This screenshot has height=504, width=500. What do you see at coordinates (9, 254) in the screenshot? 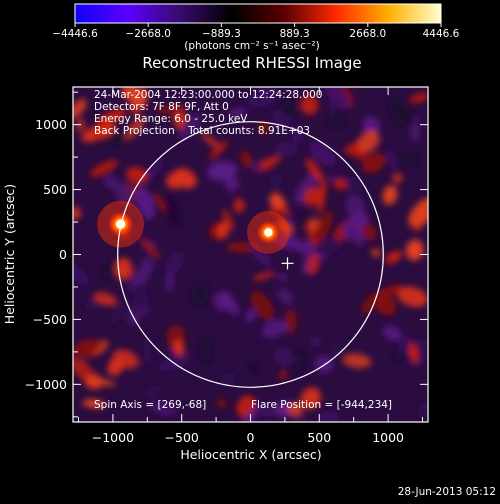
I see `y-axis-label: Heliocentric Y (arcsec)` at bounding box center [9, 254].